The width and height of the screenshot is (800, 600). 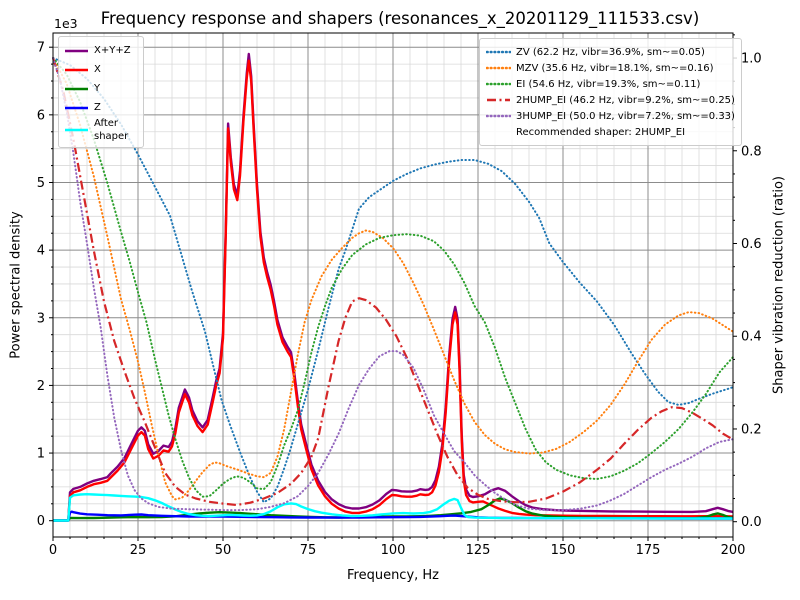 I want to click on svg-text: 75, so click(x=308, y=550).